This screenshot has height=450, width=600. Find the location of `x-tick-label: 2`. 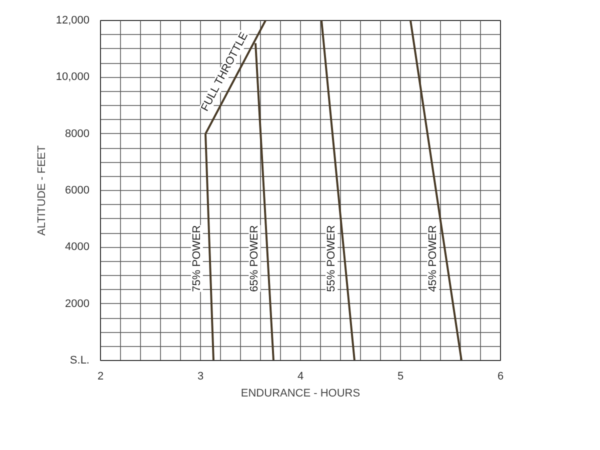

x-tick-label: 2 is located at coordinates (100, 376).